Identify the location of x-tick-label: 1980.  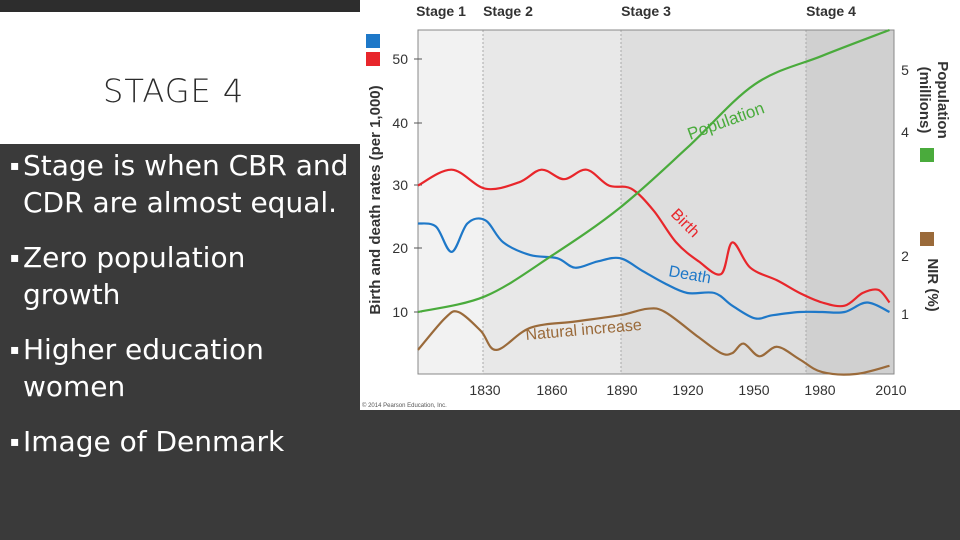
(819, 390).